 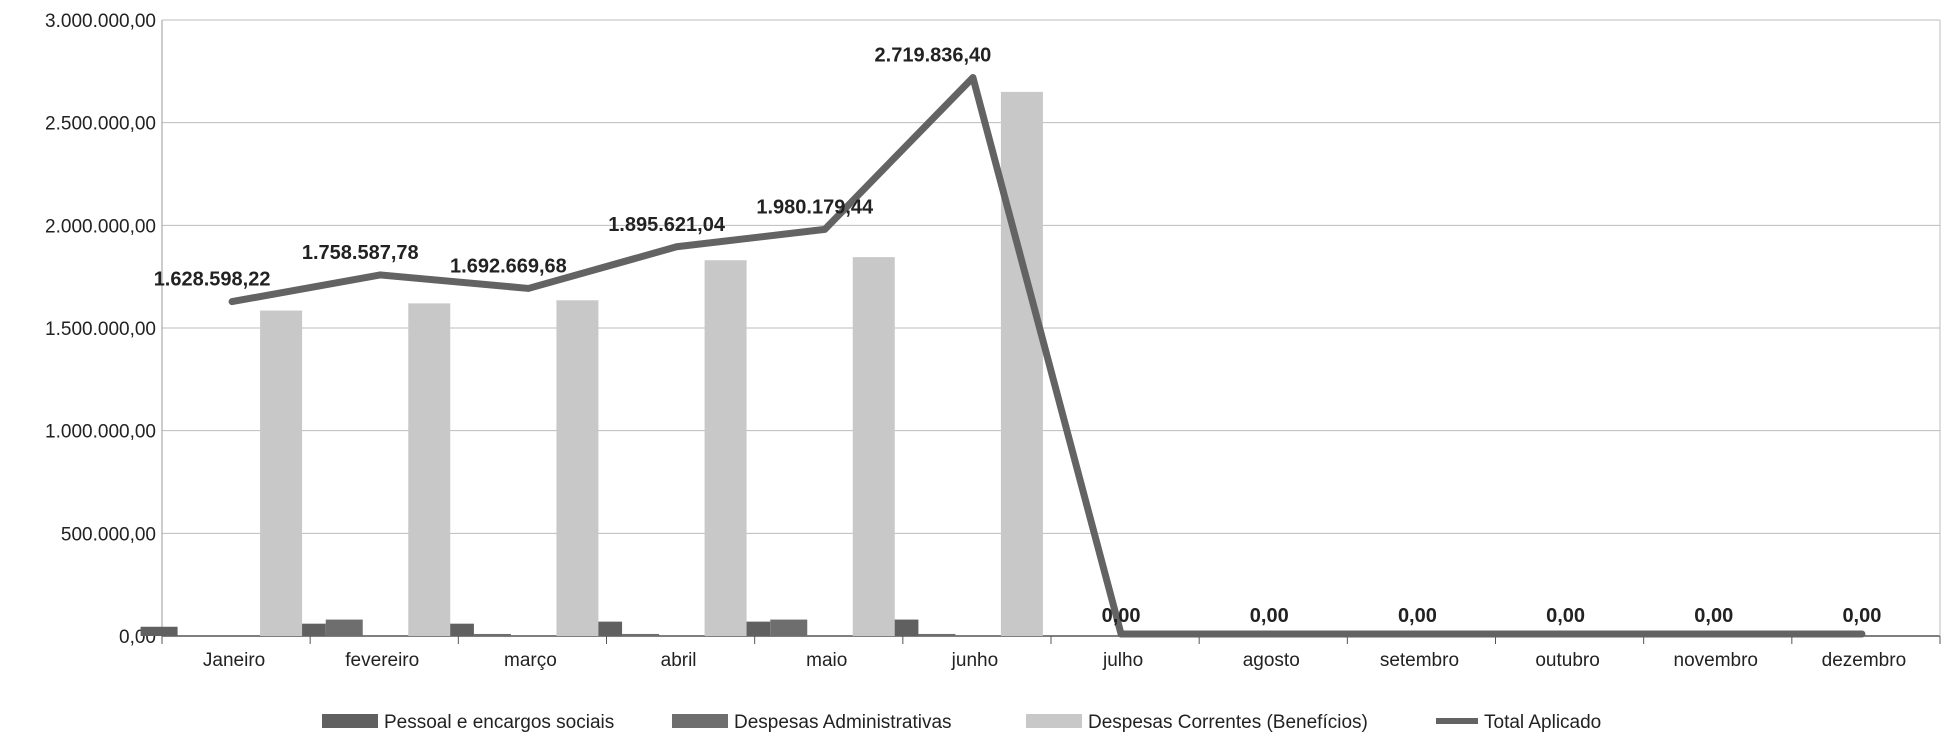 I want to click on legend-label: Total Aplicado, so click(x=1542, y=722).